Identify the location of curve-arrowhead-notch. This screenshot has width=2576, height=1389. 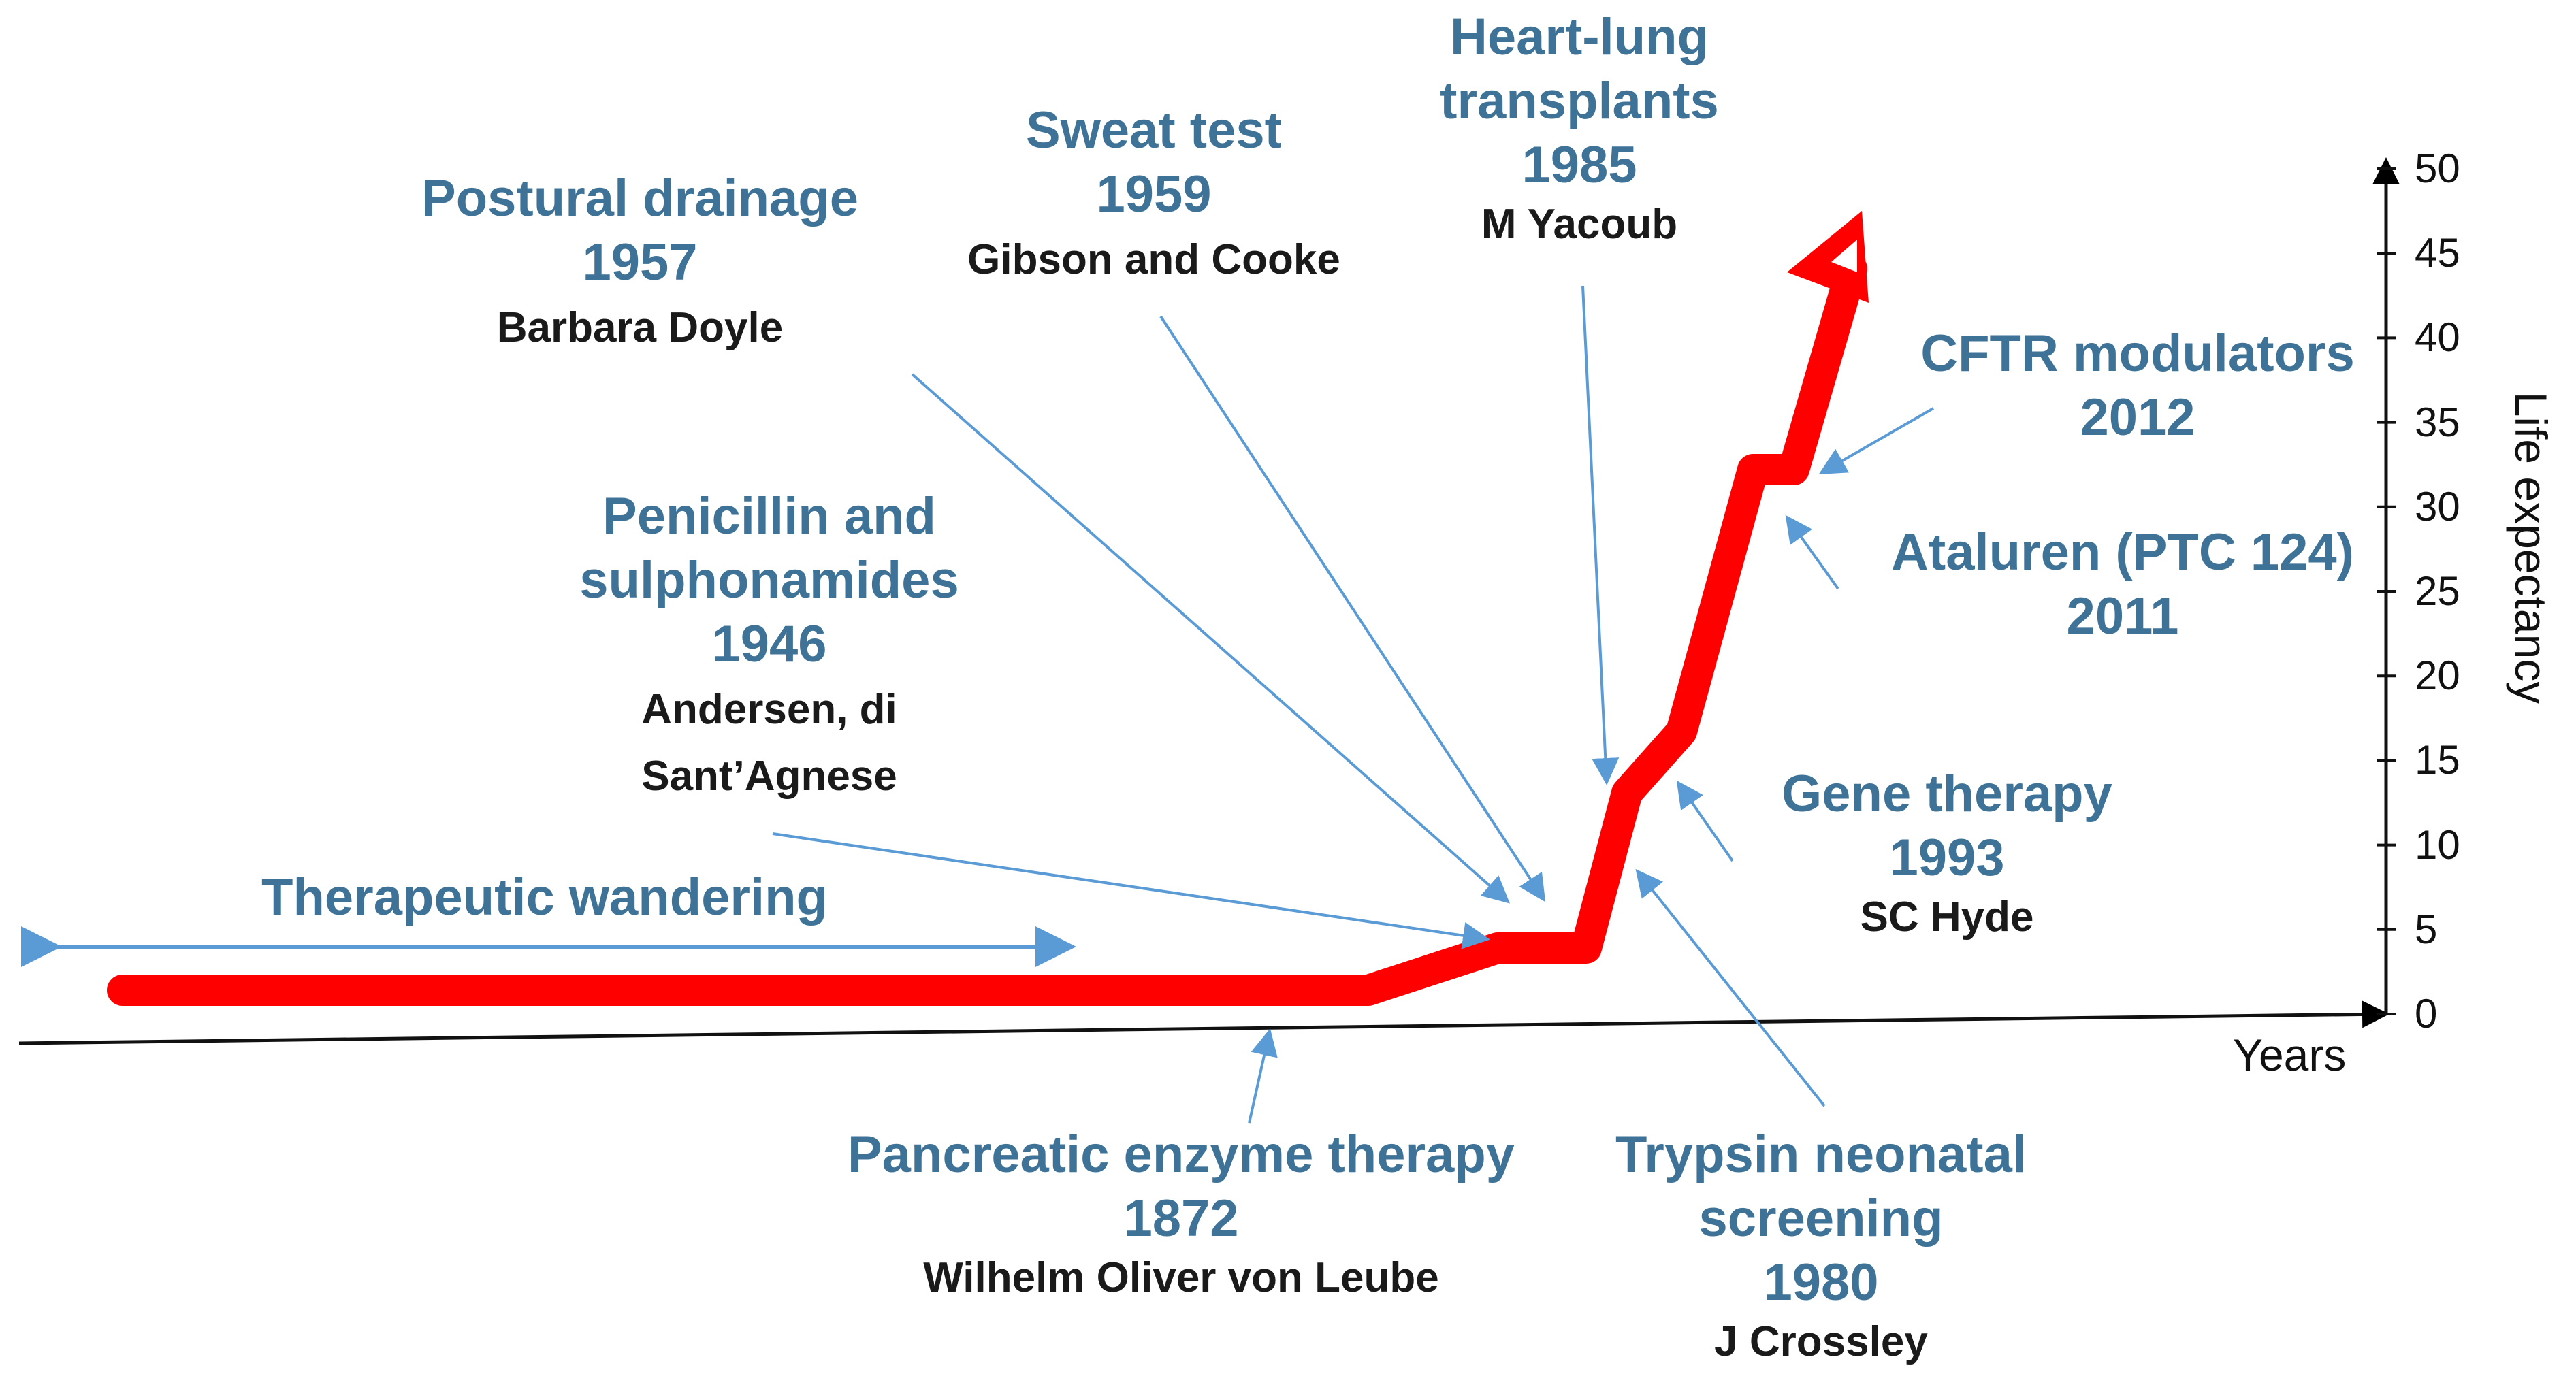
(1844, 256).